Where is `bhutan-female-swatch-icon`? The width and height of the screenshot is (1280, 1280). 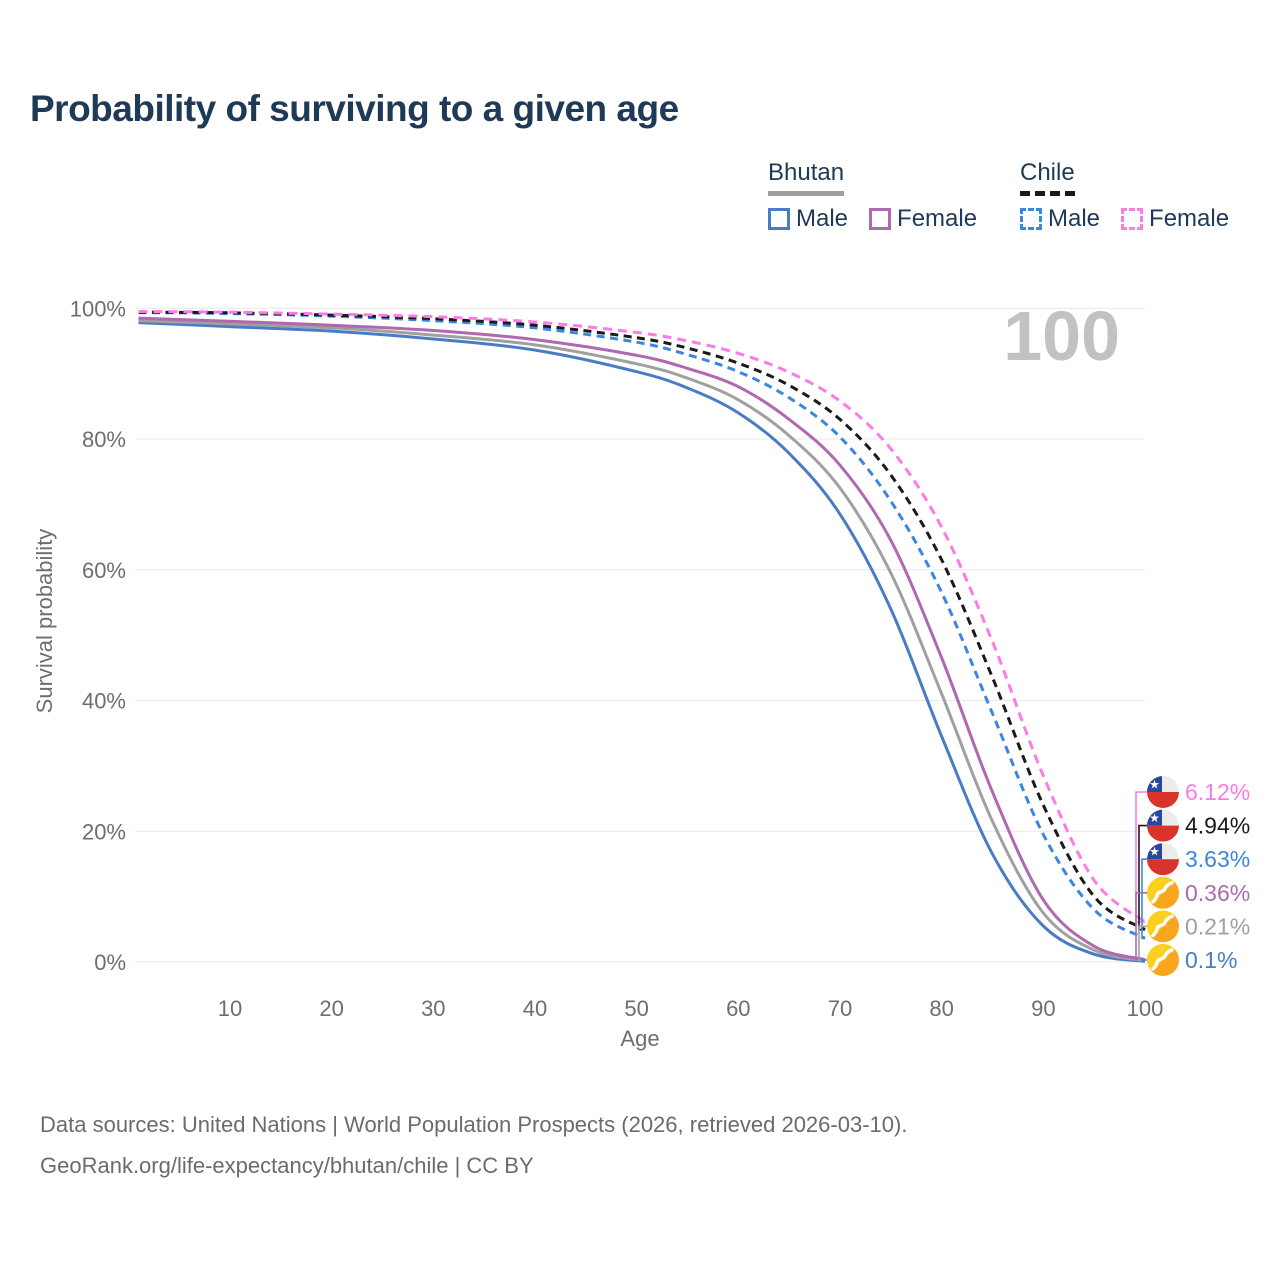
bhutan-female-swatch-icon is located at coordinates (880, 219).